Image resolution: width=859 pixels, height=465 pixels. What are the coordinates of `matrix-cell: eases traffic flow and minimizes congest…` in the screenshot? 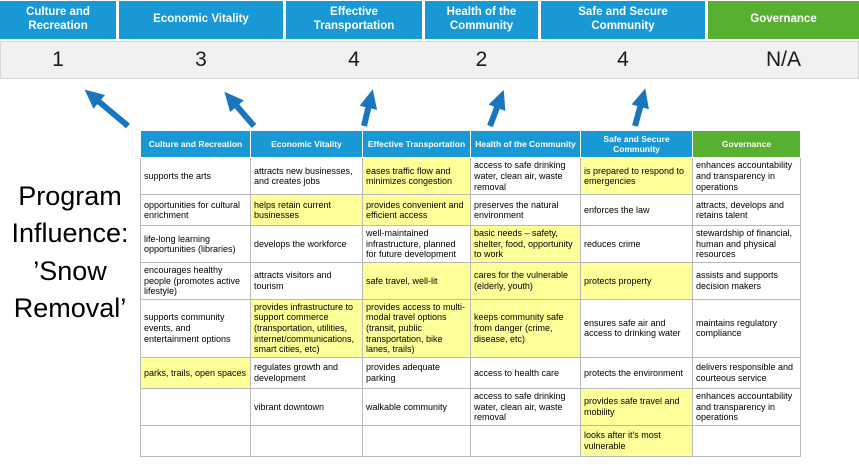 It's located at (416, 176).